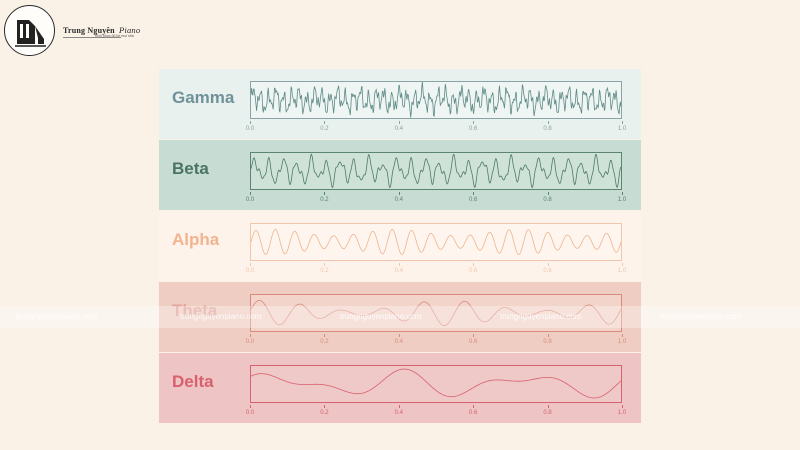 The image size is (800, 450). What do you see at coordinates (196, 239) in the screenshot?
I see `band-label: Alpha` at bounding box center [196, 239].